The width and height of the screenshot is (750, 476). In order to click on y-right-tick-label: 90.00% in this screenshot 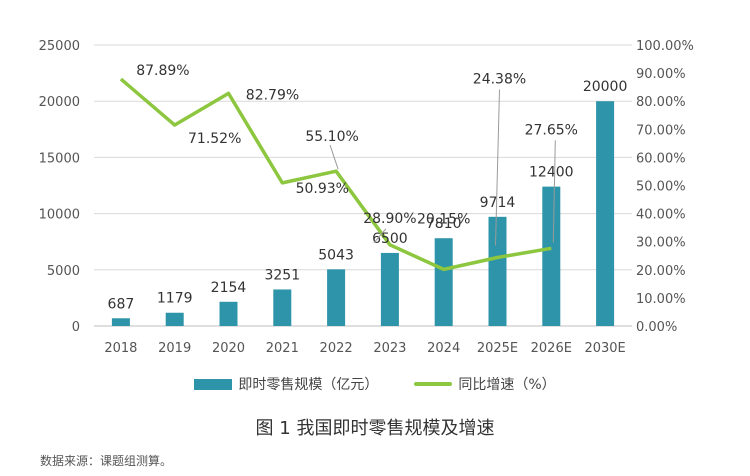, I will do `click(661, 74)`.